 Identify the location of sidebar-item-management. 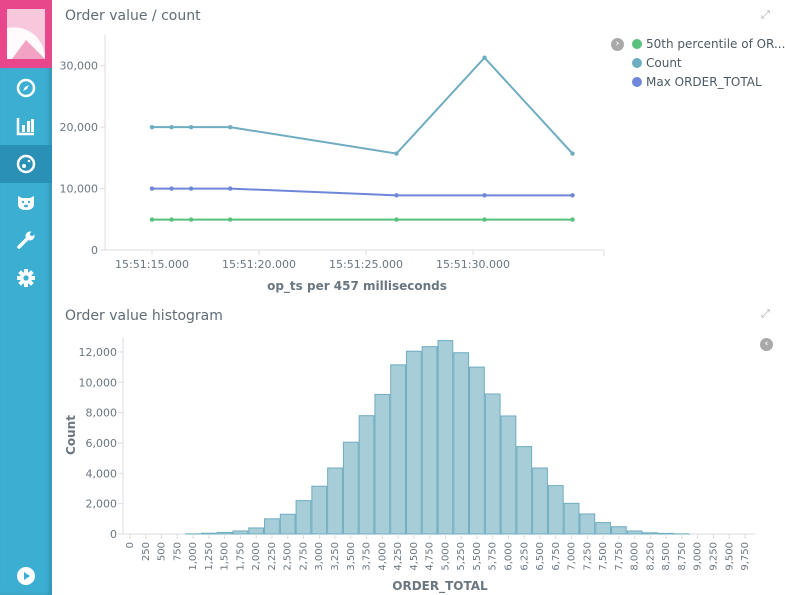
(26, 278).